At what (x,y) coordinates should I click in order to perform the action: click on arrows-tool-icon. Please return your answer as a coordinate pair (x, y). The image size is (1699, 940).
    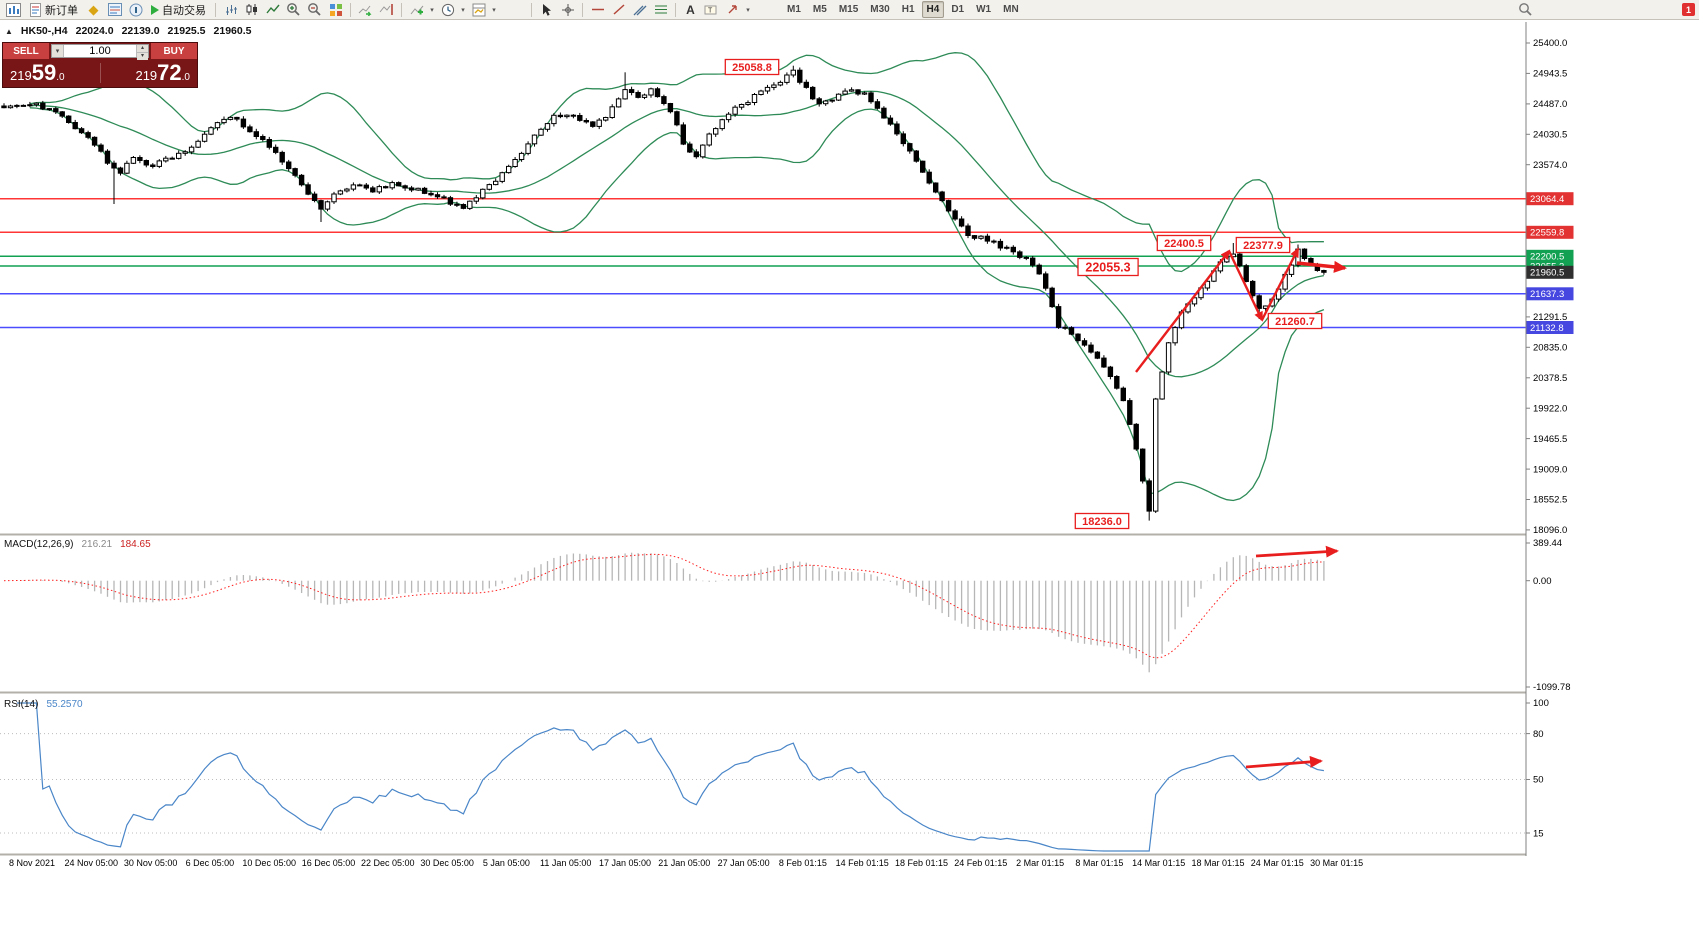
    Looking at the image, I should click on (732, 10).